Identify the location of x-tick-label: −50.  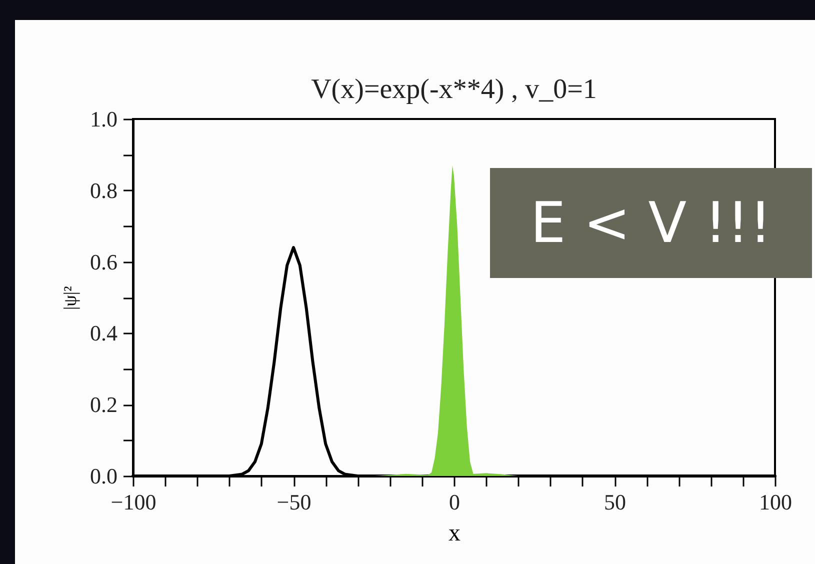
(294, 502).